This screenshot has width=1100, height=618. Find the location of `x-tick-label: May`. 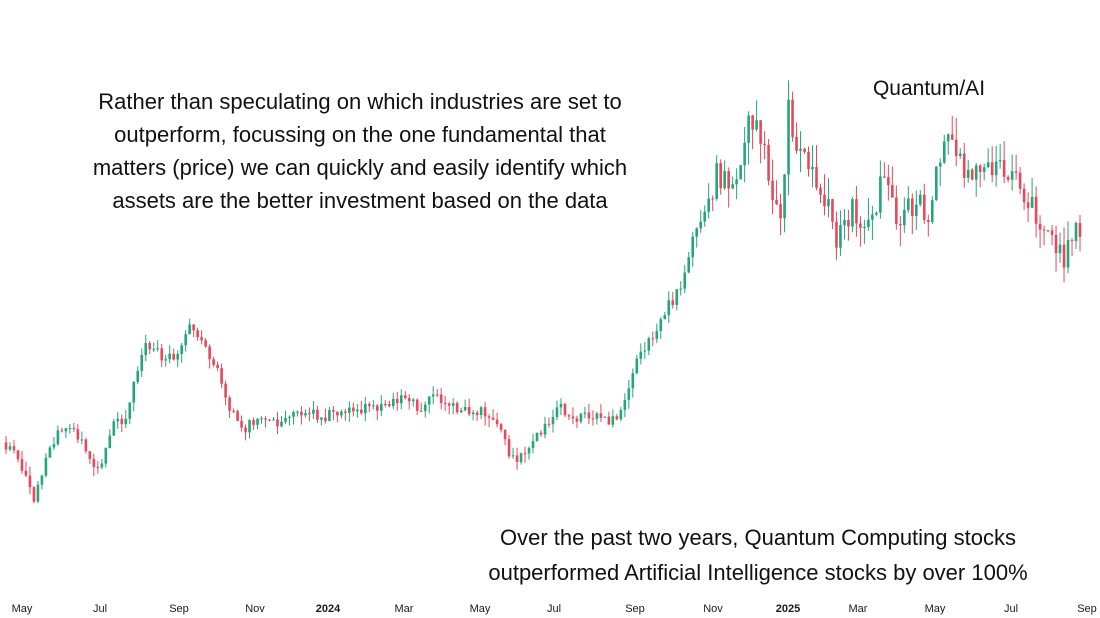

x-tick-label: May is located at coordinates (935, 609).